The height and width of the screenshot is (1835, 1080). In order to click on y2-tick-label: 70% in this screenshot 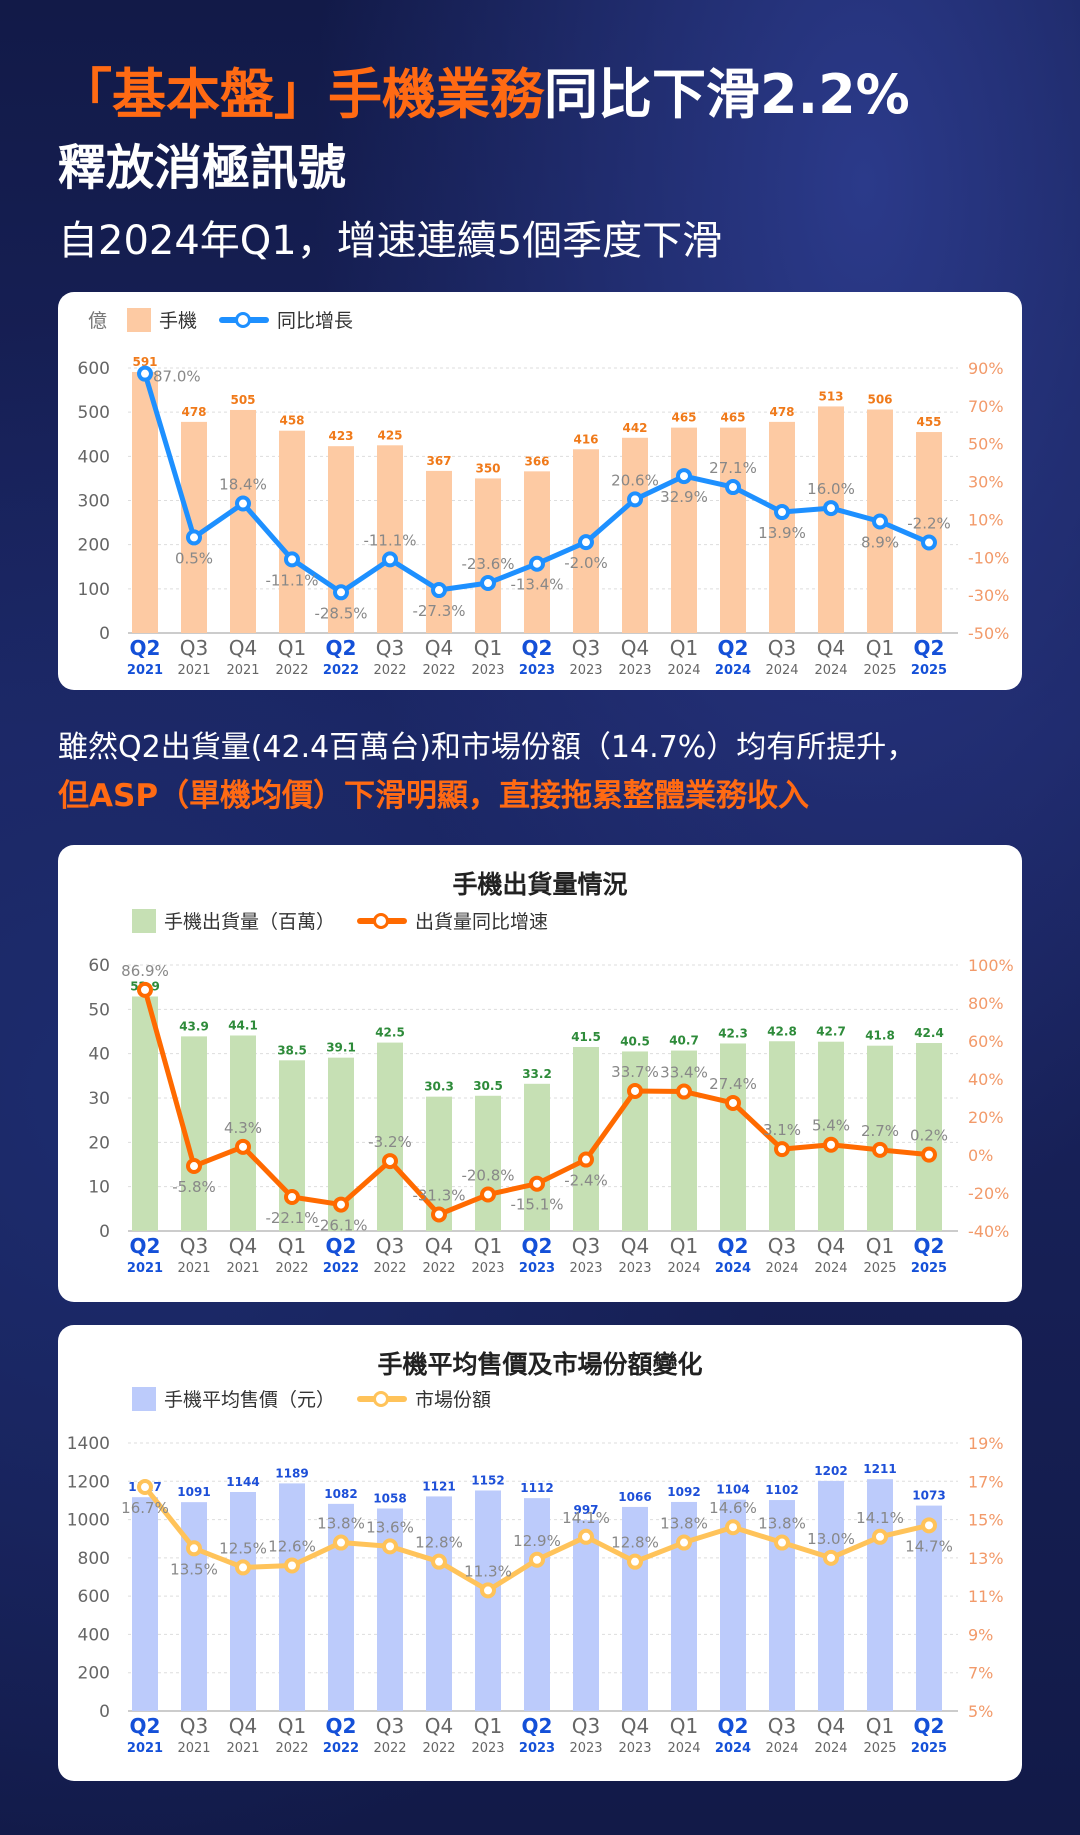, I will do `click(986, 406)`.